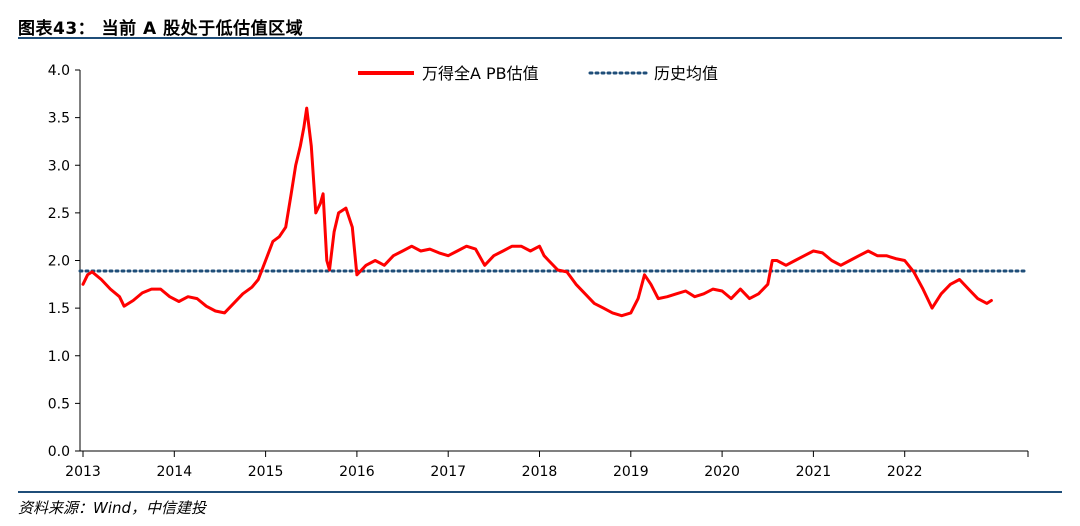  Describe the element at coordinates (266, 472) in the screenshot. I see `x-tick-label: 2015` at that location.